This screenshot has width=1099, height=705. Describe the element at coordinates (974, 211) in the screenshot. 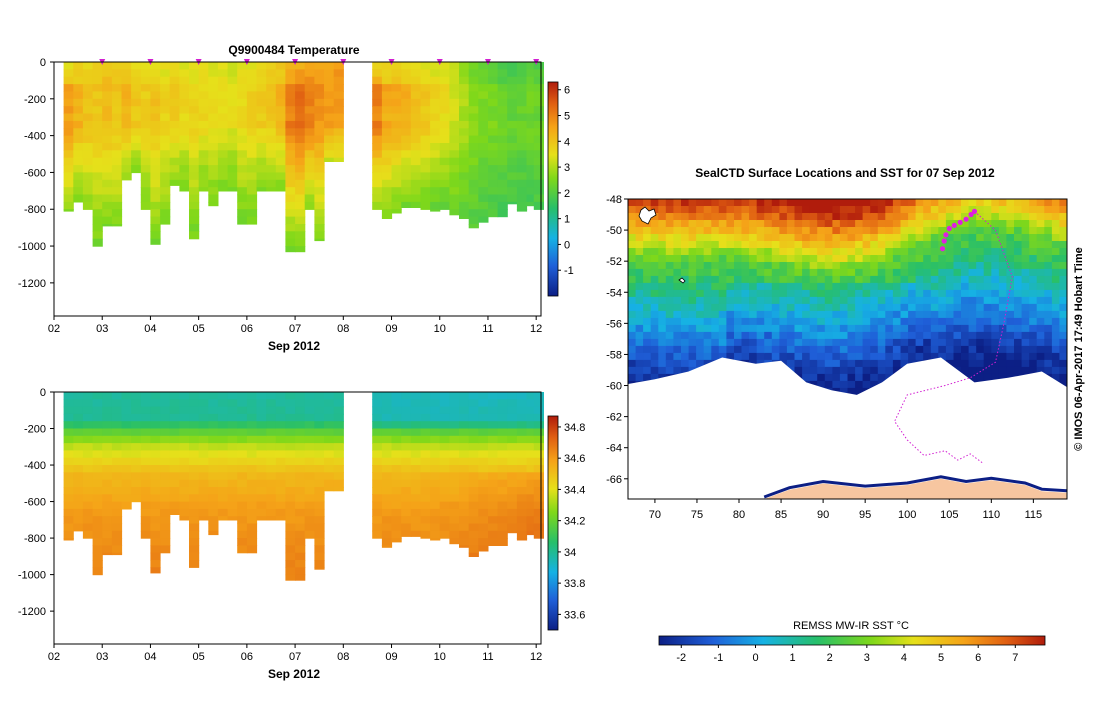

I see `seal-location-point` at that location.